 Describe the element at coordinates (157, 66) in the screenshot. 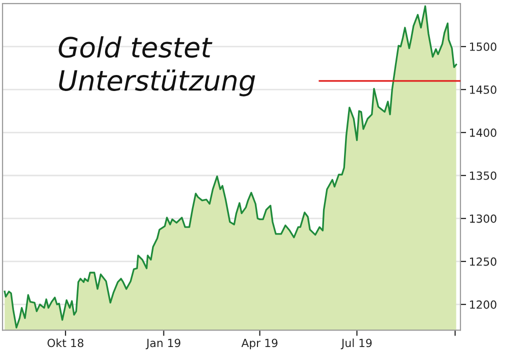

I see `text: Gold testet Unterstützung` at that location.